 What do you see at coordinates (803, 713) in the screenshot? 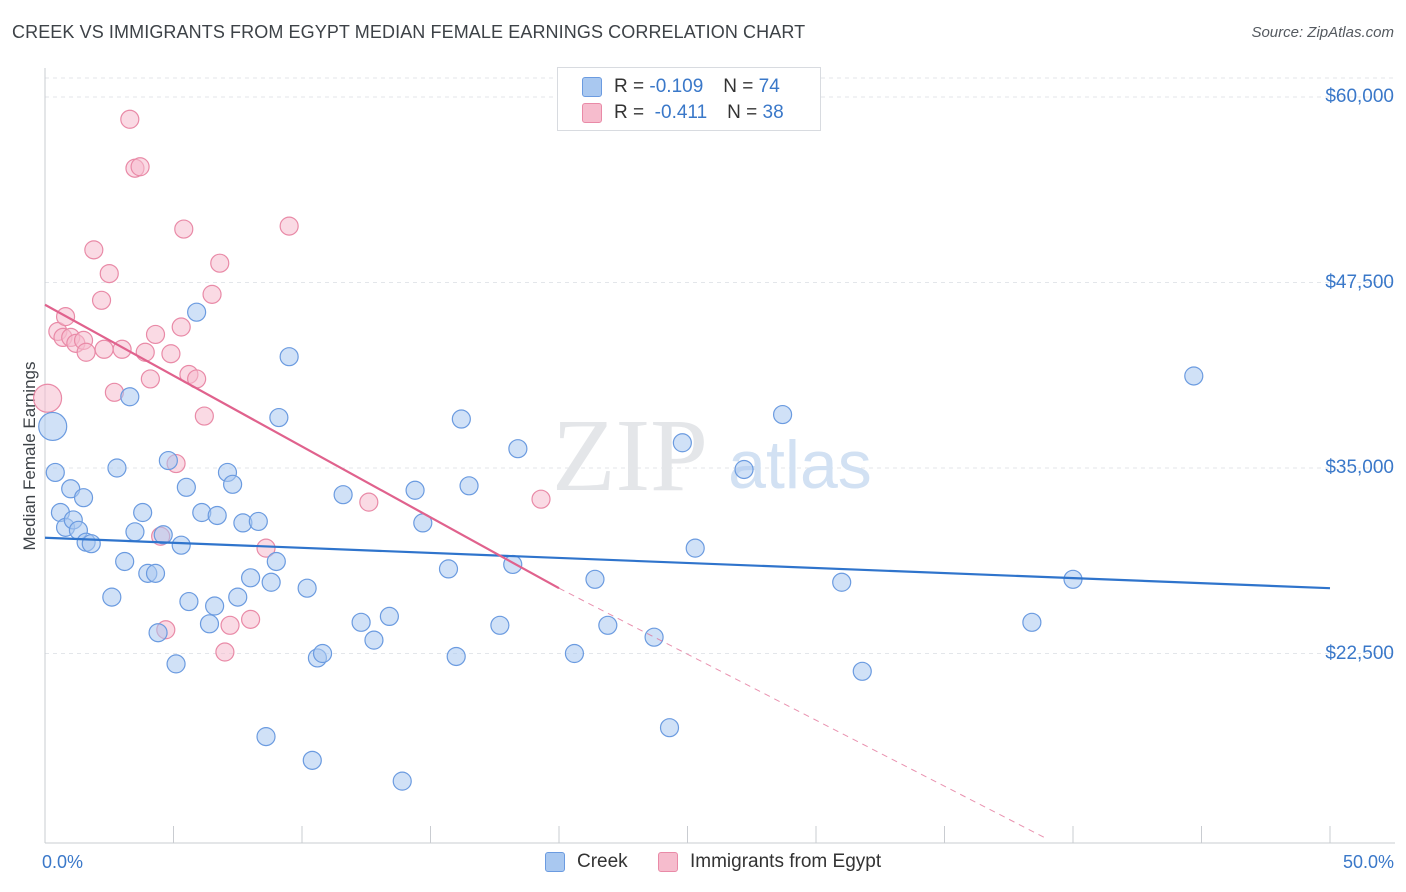
I see `egypt-trend-extension` at bounding box center [803, 713].